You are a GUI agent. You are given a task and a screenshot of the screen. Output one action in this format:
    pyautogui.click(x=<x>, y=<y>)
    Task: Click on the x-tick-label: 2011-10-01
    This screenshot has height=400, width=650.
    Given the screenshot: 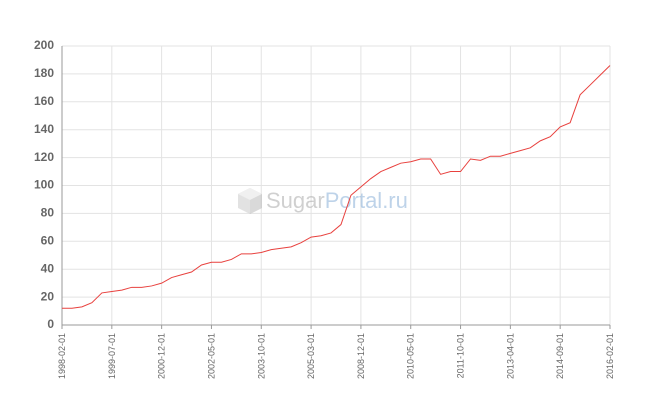 What is the action you would take?
    pyautogui.click(x=461, y=355)
    